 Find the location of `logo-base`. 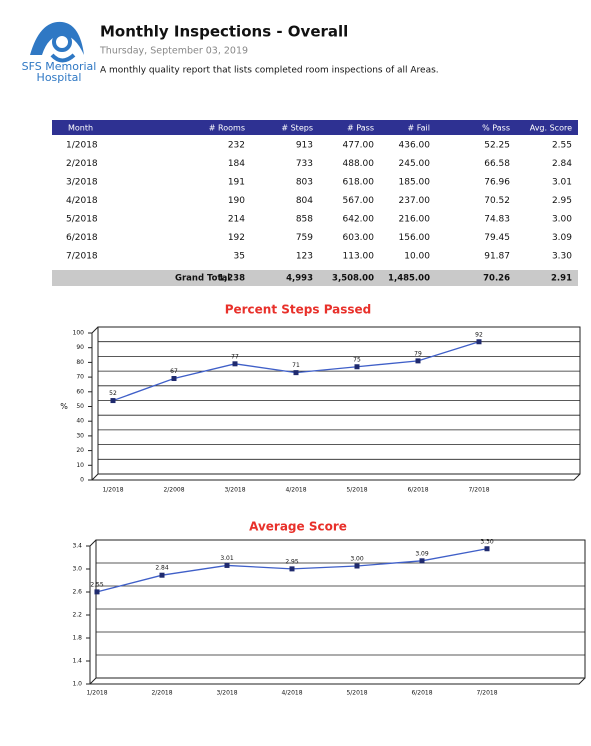

logo-base is located at coordinates (63, 58).